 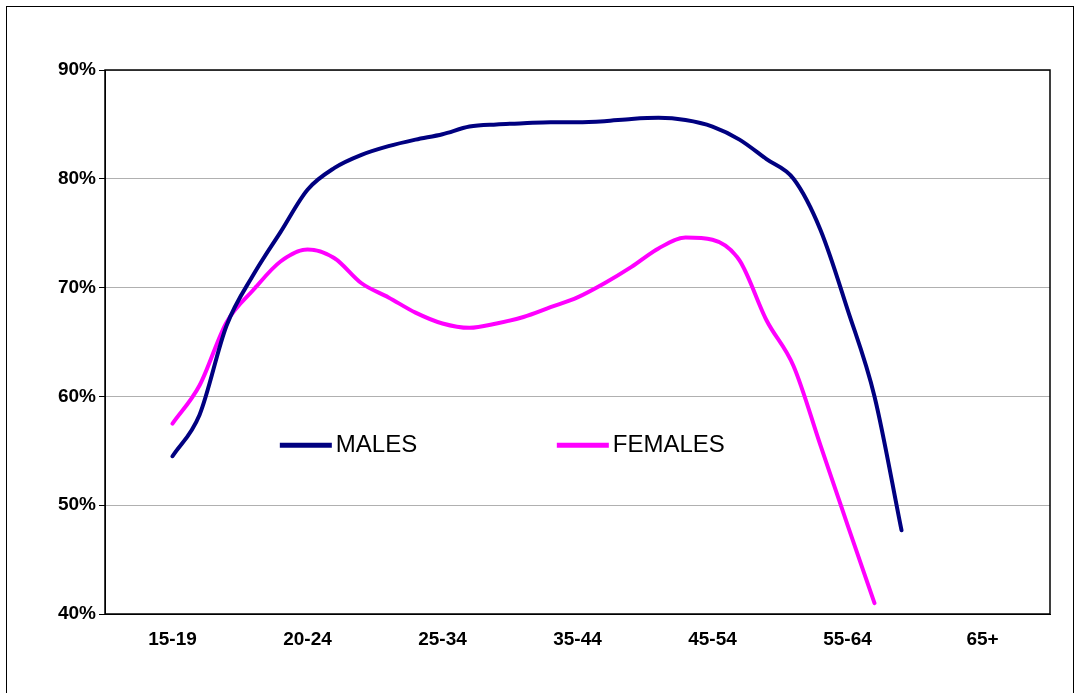 What do you see at coordinates (443, 638) in the screenshot?
I see `x-tick-label: 25-34` at bounding box center [443, 638].